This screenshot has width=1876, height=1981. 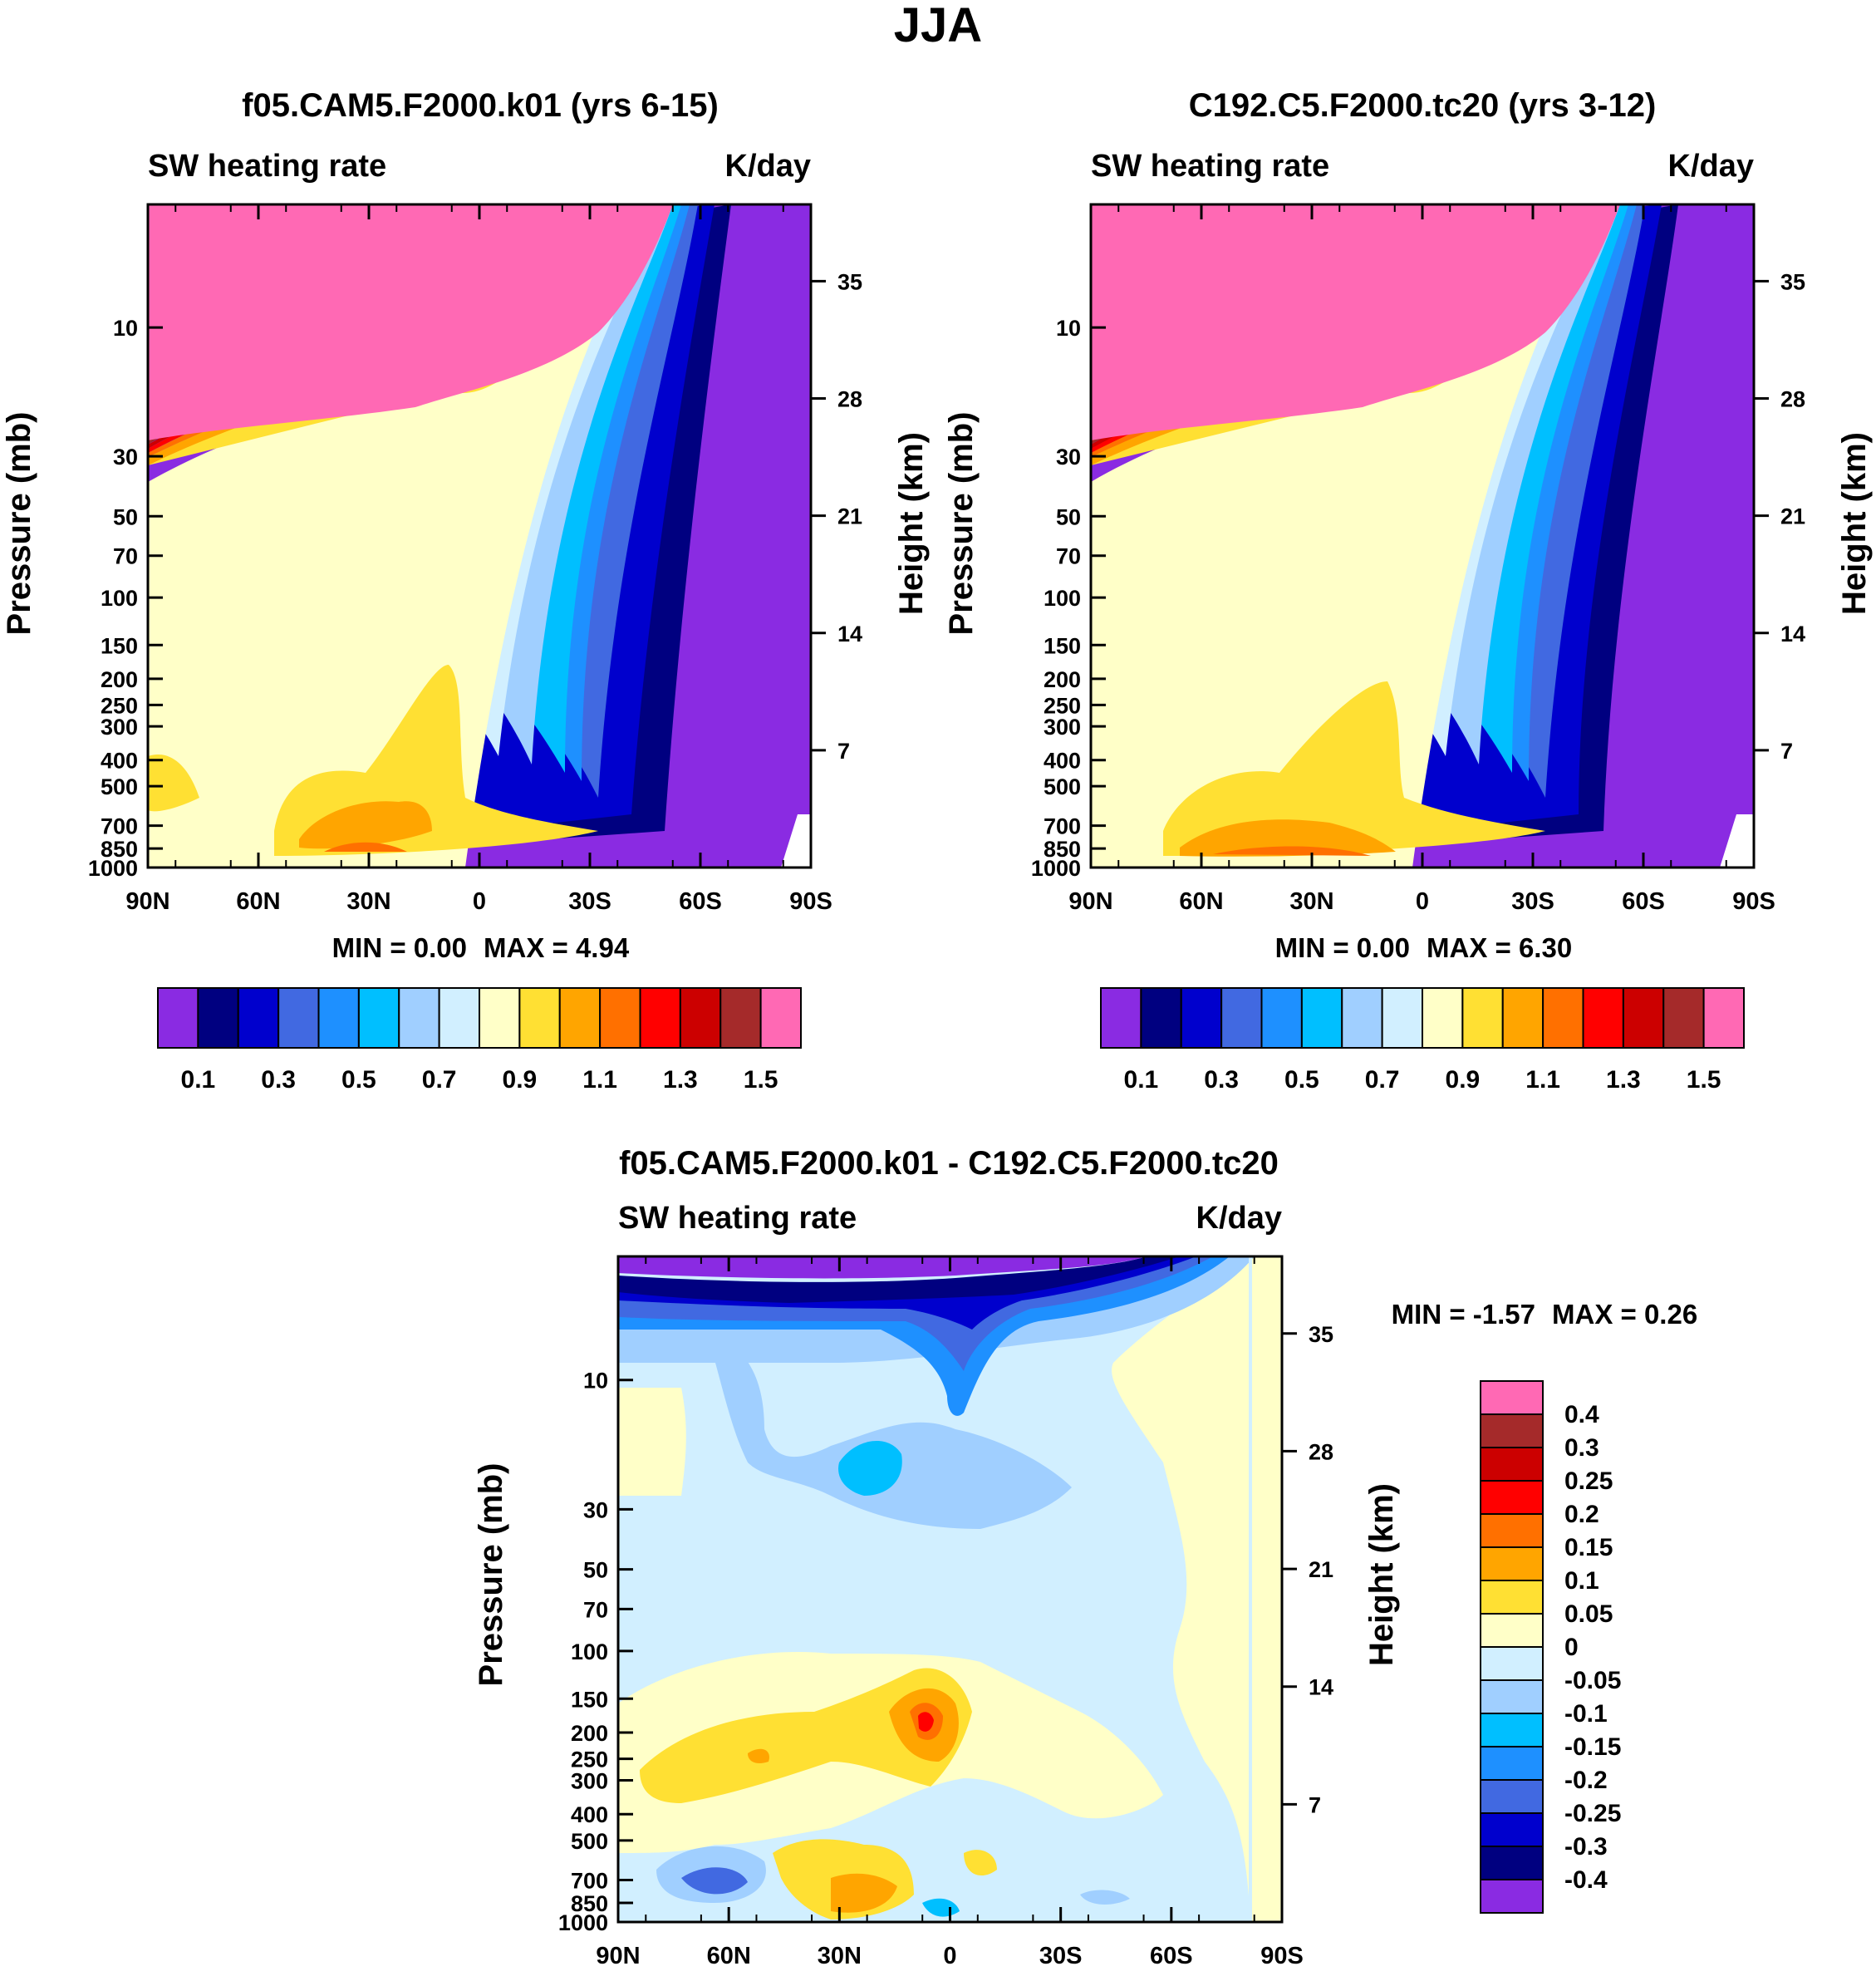 I want to click on colorbar-label: 0.25, so click(x=1588, y=1481).